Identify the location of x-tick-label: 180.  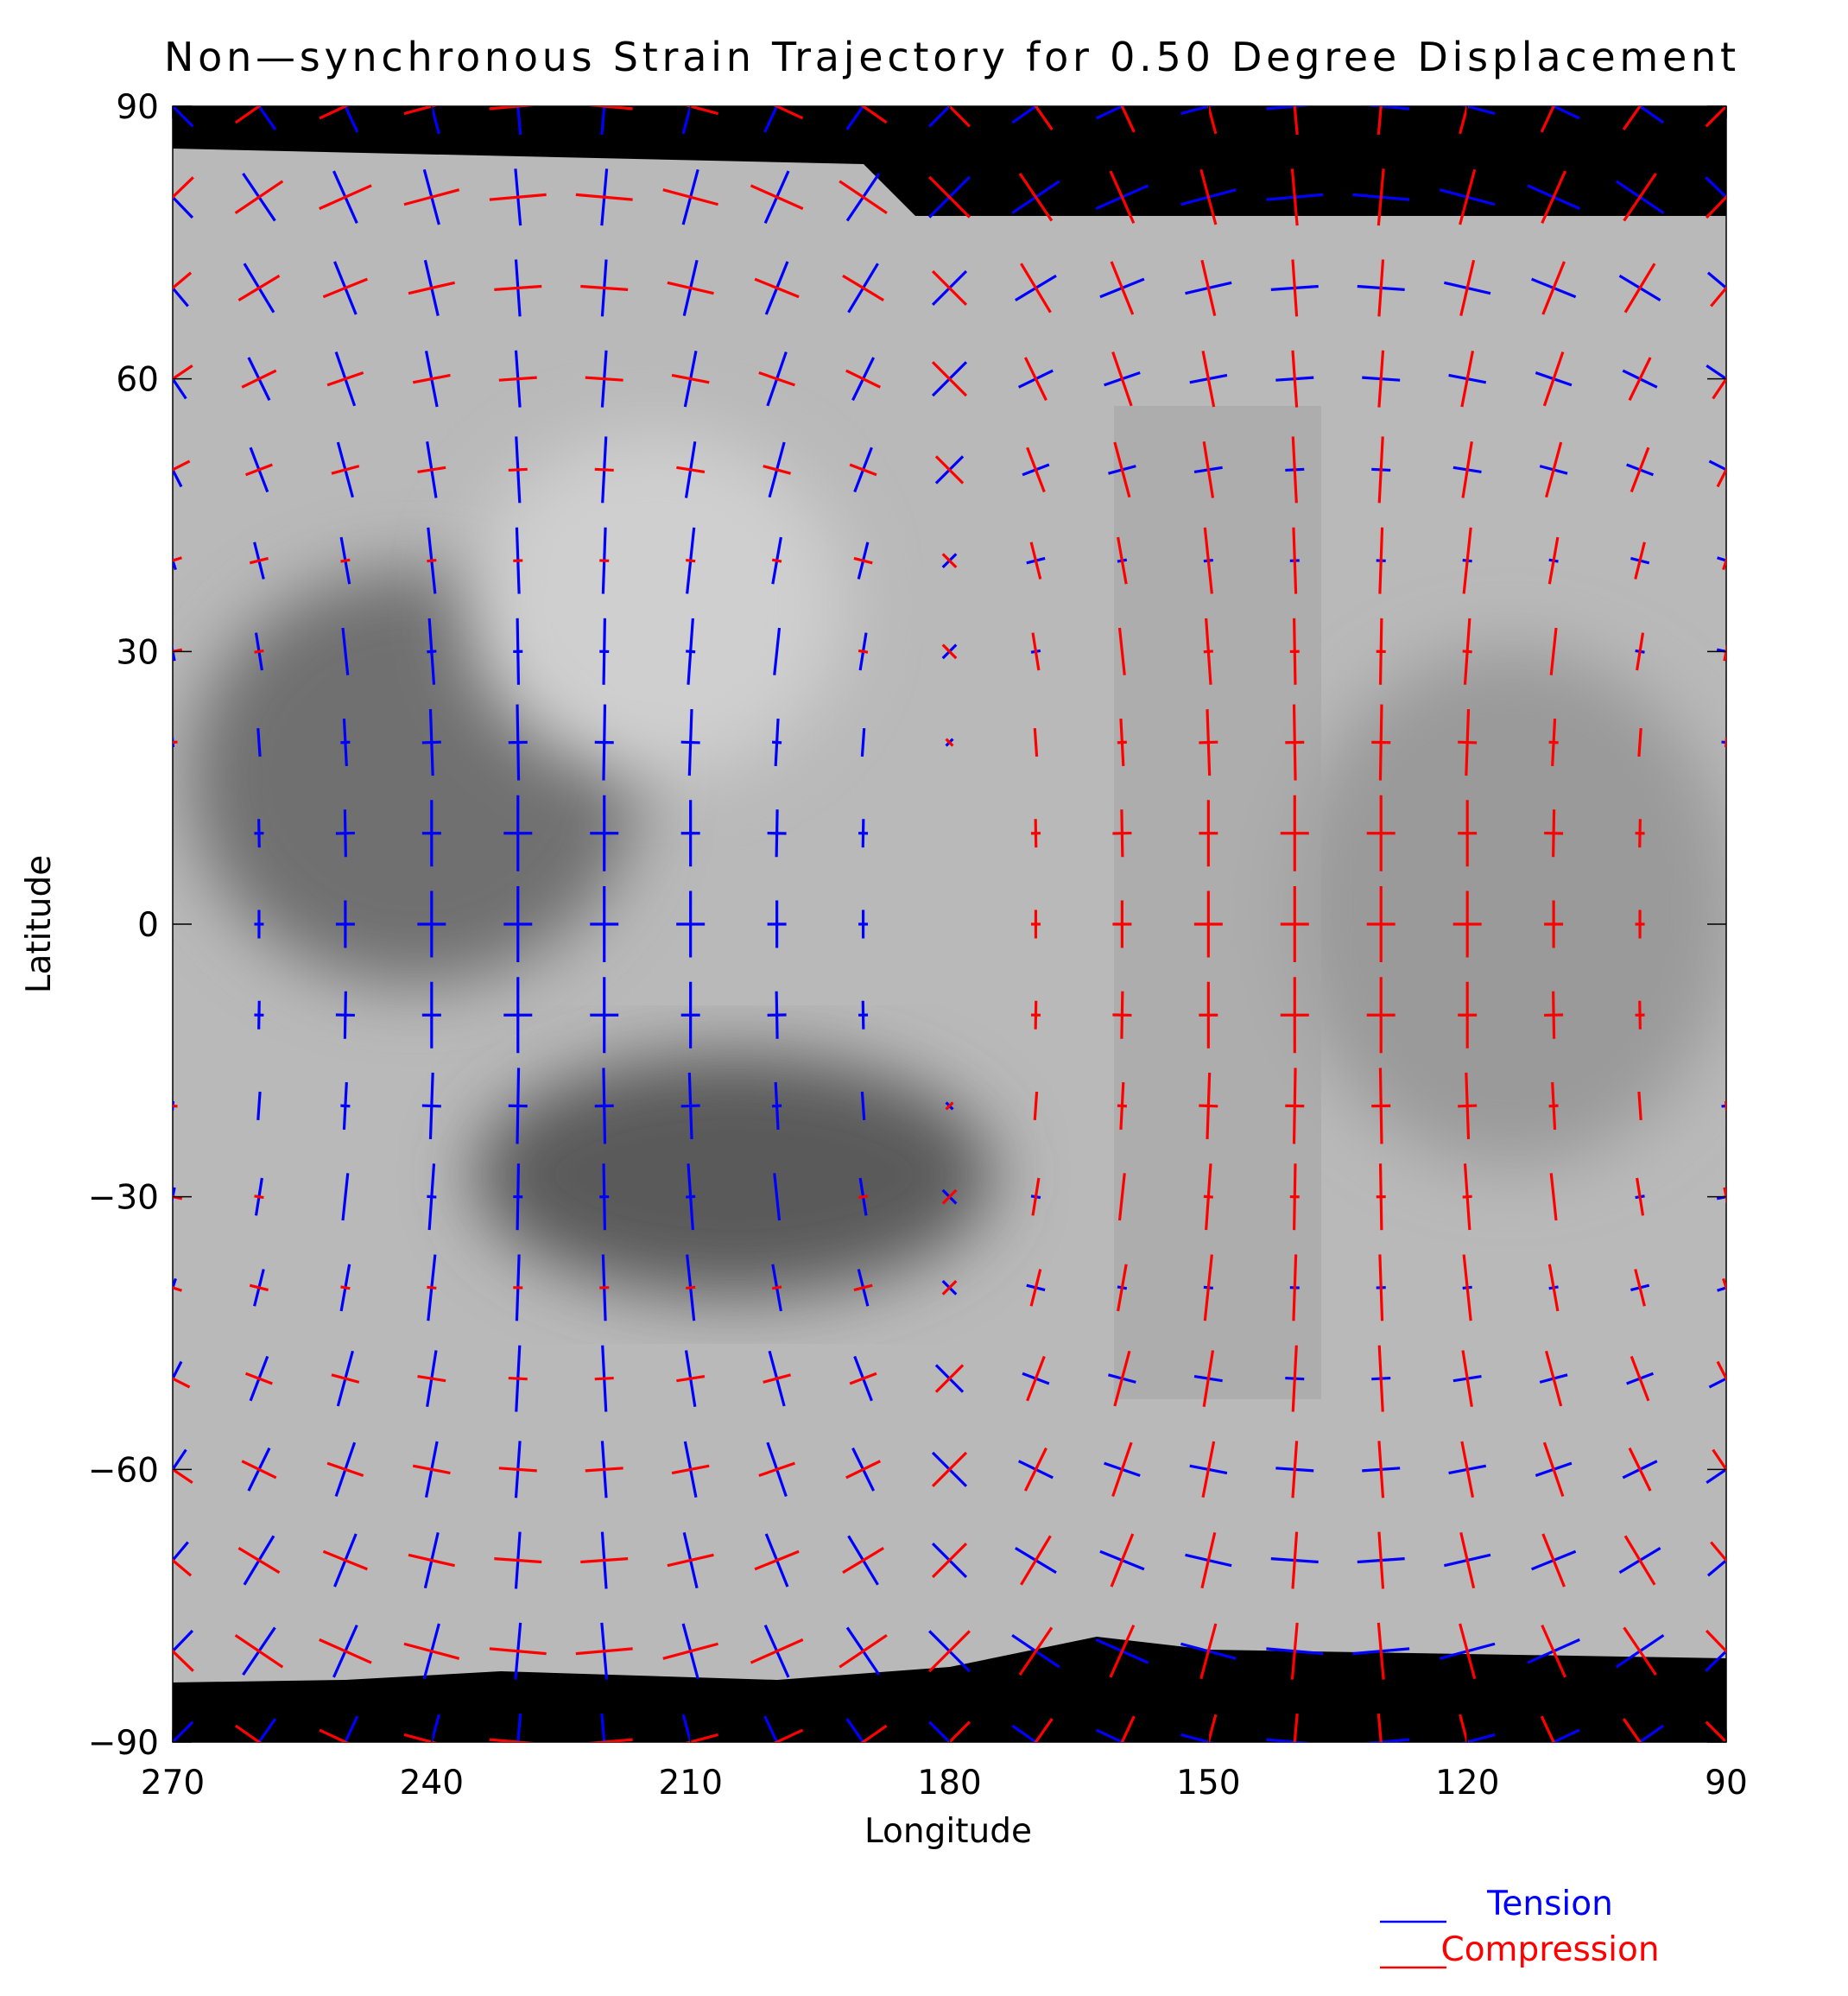
(949, 1783).